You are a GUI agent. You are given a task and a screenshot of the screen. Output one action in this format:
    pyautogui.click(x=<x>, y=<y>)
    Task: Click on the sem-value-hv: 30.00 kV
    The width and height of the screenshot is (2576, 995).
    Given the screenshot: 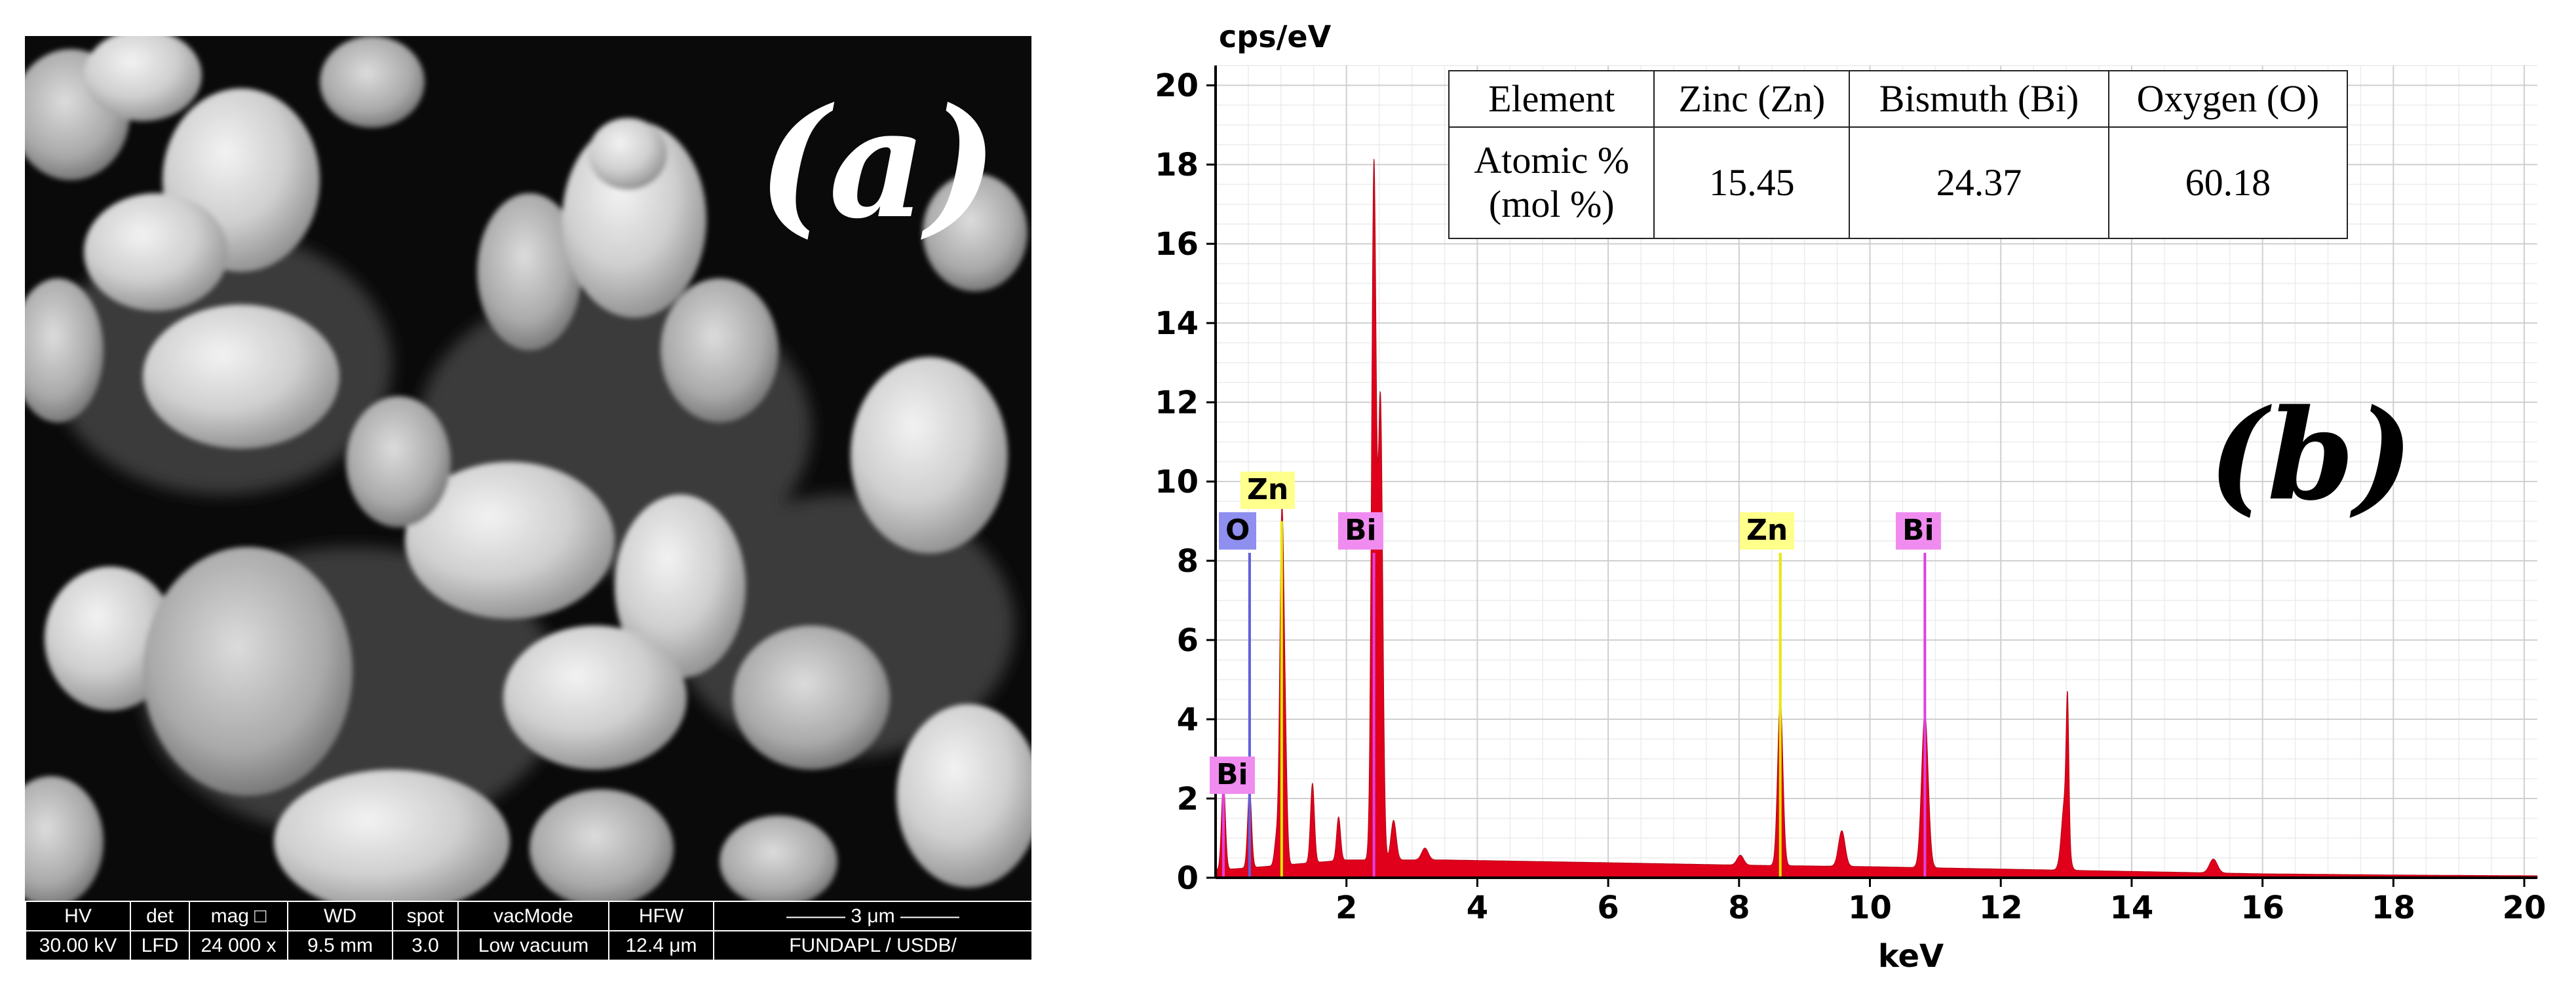 What is the action you would take?
    pyautogui.click(x=78, y=946)
    